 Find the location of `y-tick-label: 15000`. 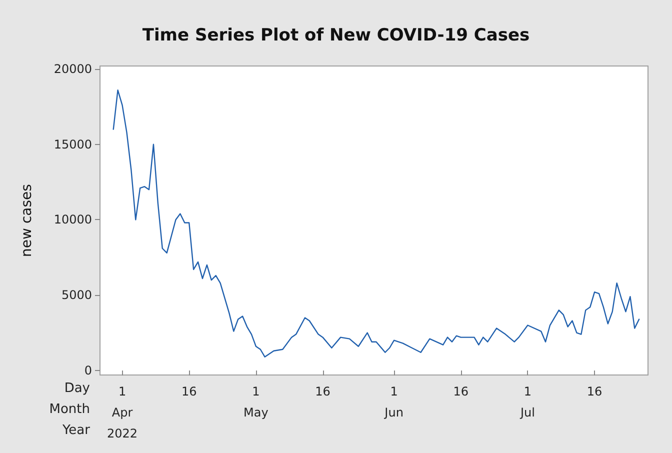

y-tick-label: 15000 is located at coordinates (73, 144).